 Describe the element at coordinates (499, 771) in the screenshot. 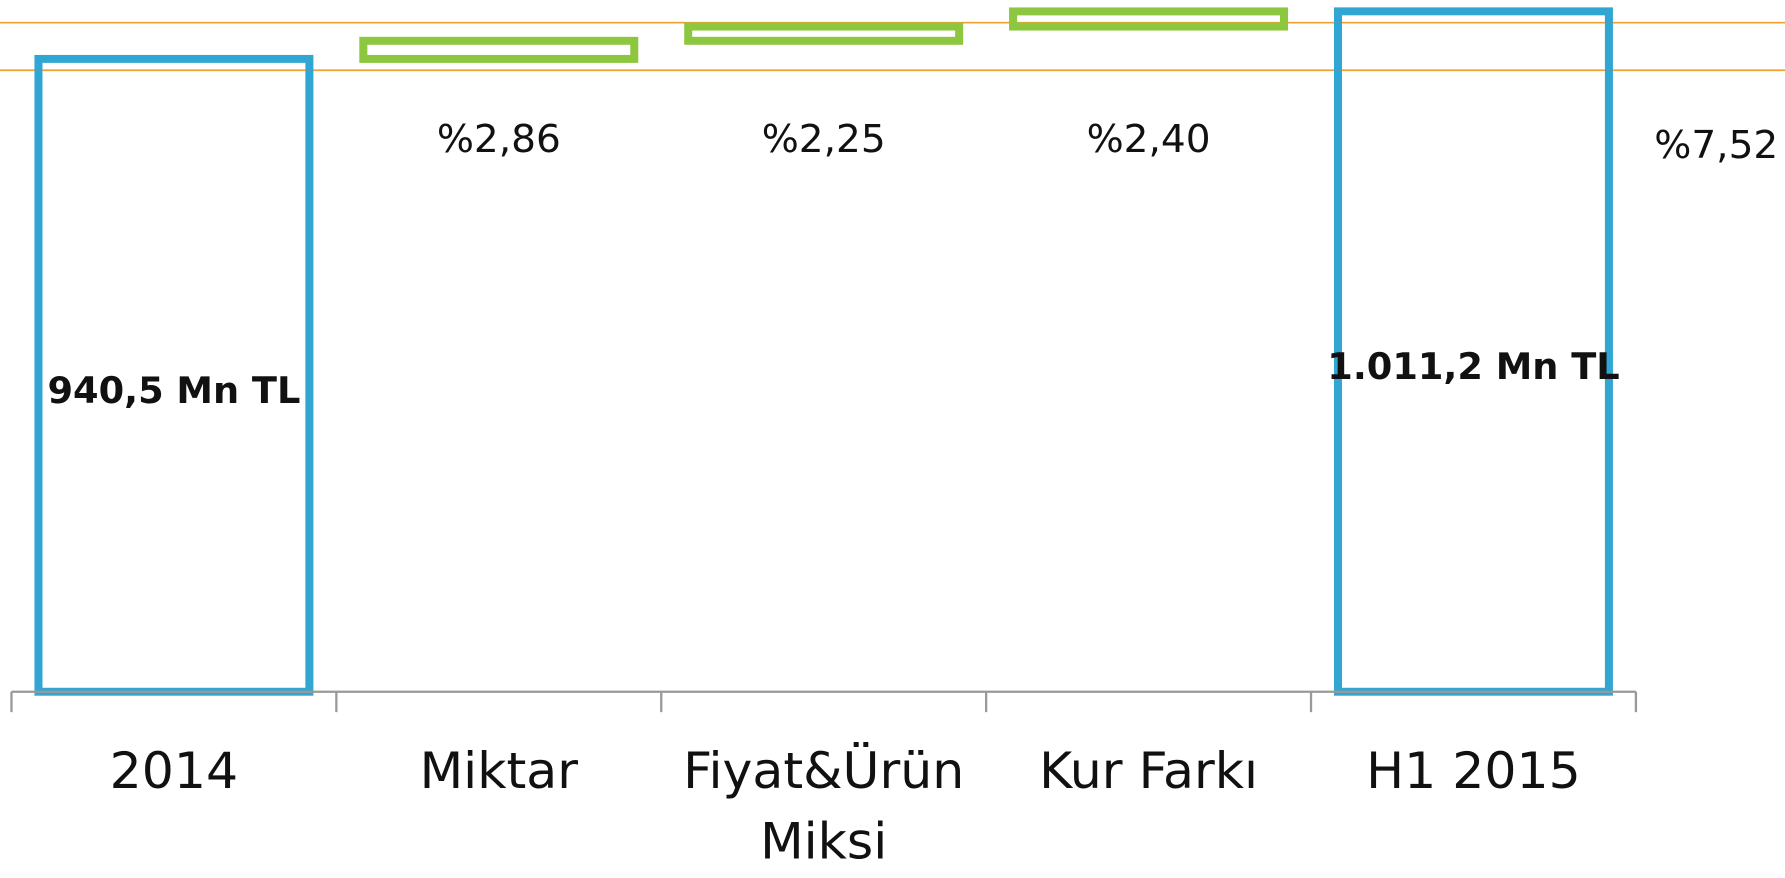

I see `x-tick-label: Miktar` at that location.